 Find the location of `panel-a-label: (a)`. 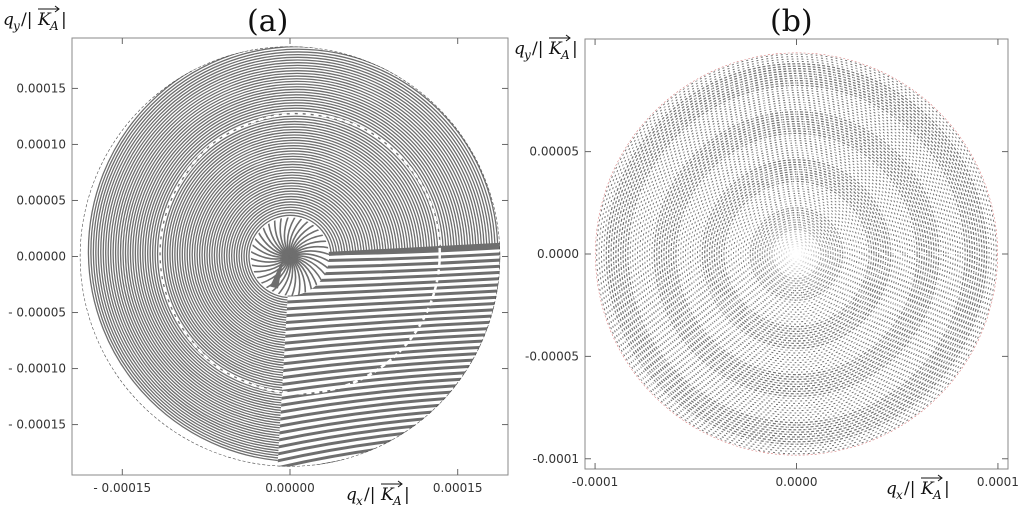

panel-a-label: (a) is located at coordinates (267, 21).